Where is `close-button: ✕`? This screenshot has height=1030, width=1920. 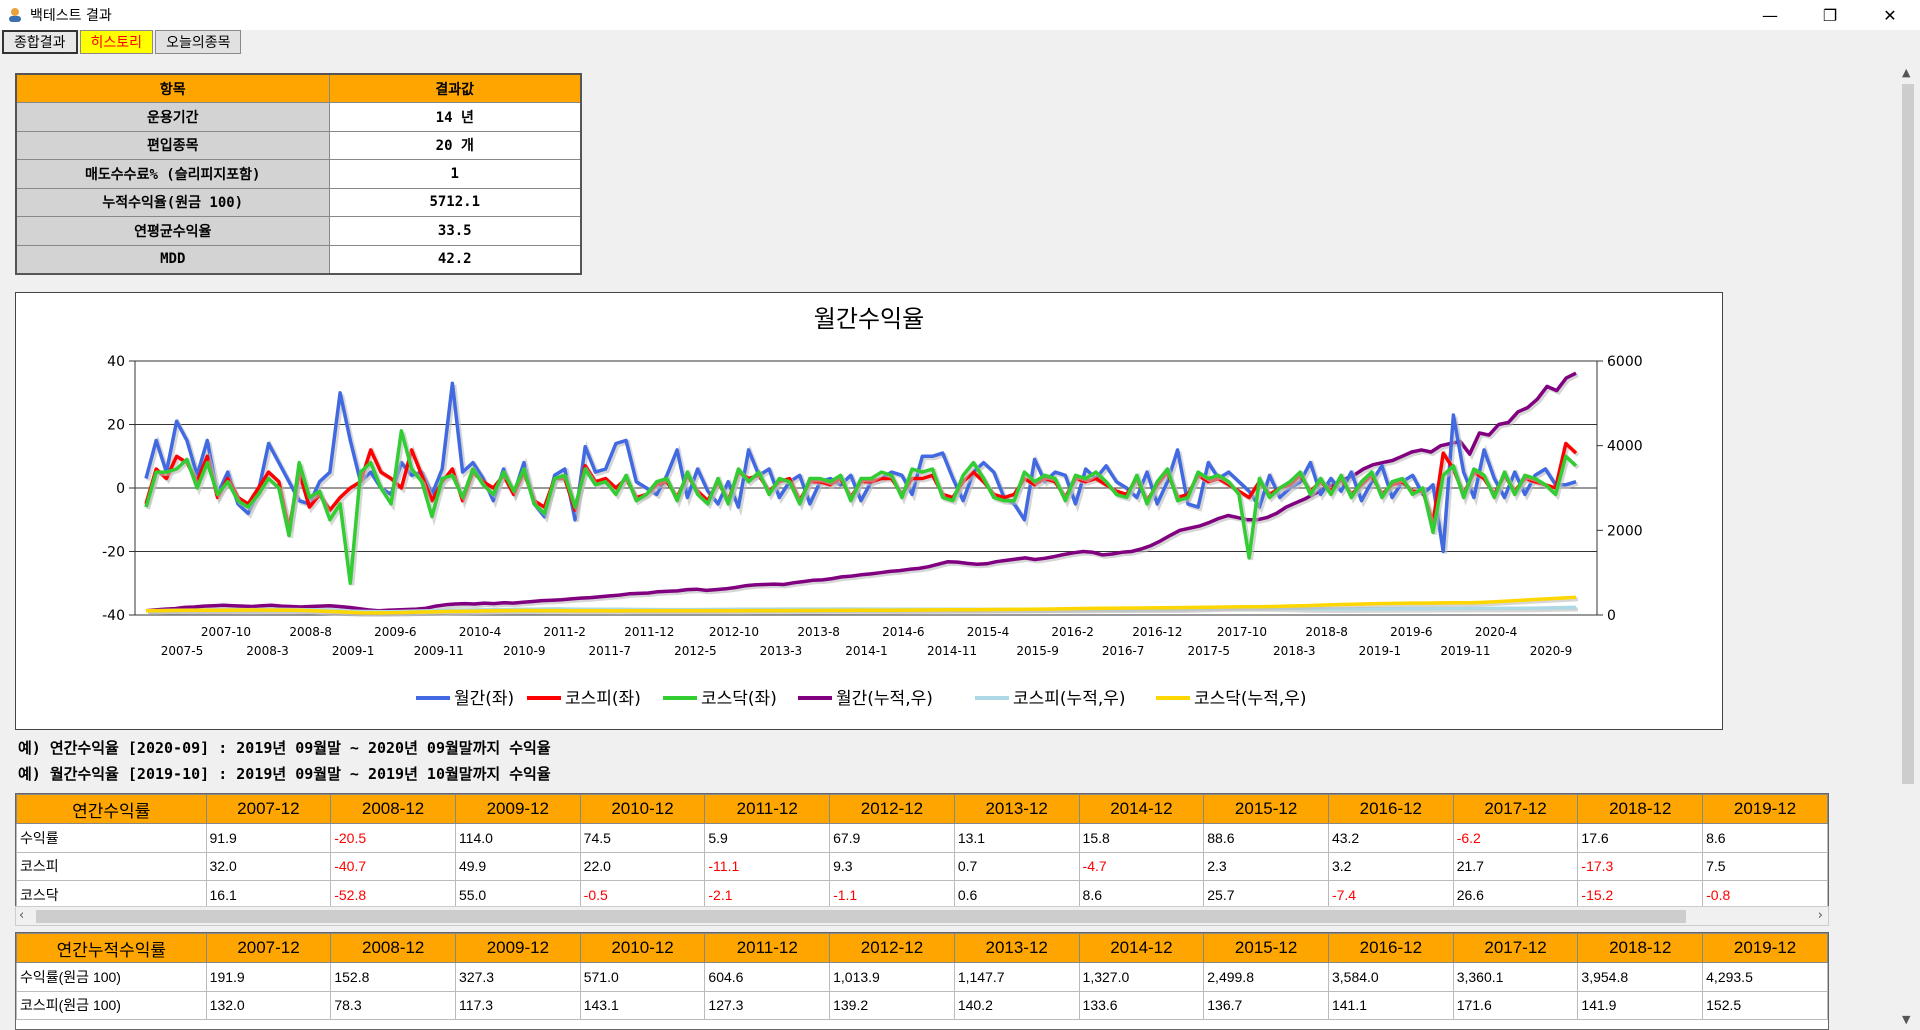
close-button: ✕ is located at coordinates (1890, 15).